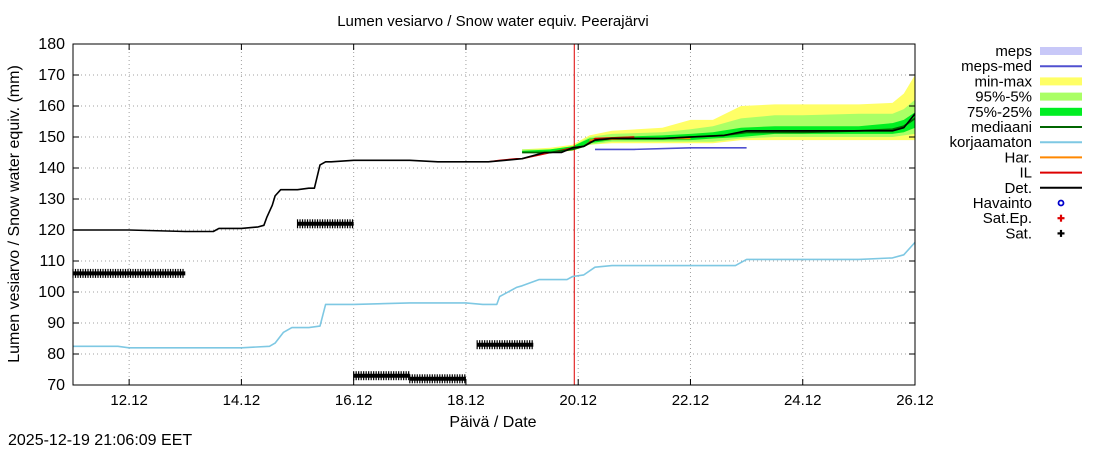 The image size is (1100, 450). What do you see at coordinates (1002, 203) in the screenshot?
I see `legend-label: Havainto` at bounding box center [1002, 203].